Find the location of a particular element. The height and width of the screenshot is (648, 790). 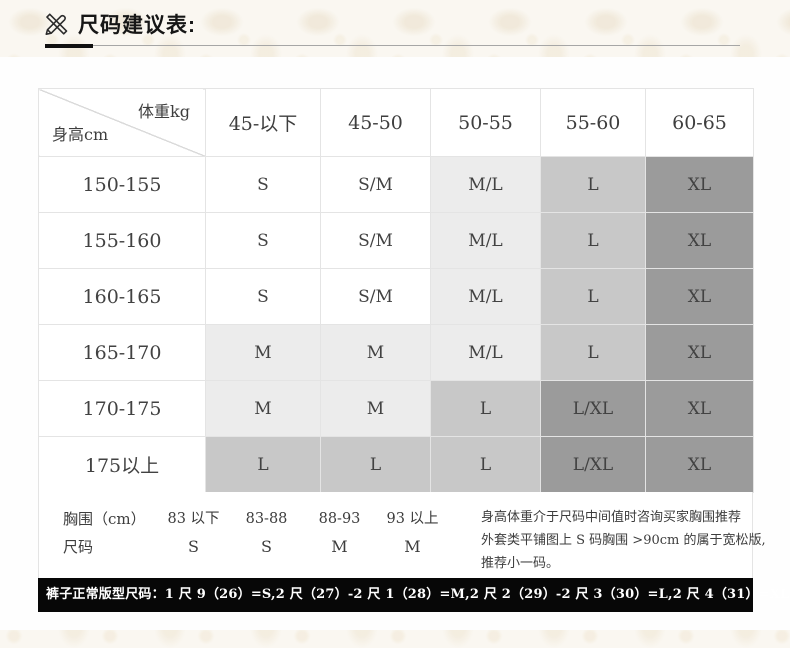

chest-range-value: 93 以上 is located at coordinates (412, 519).